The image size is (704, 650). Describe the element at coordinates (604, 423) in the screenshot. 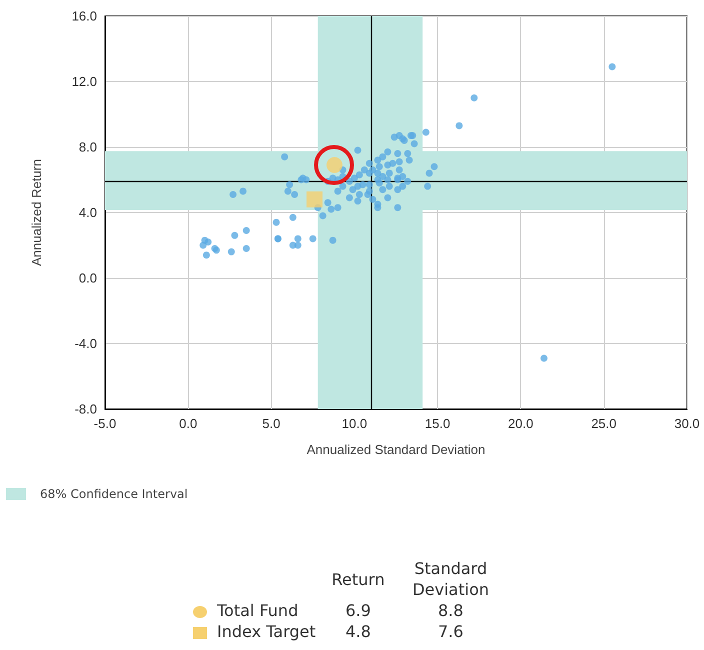

I see `x-tick-label: 25.0` at that location.